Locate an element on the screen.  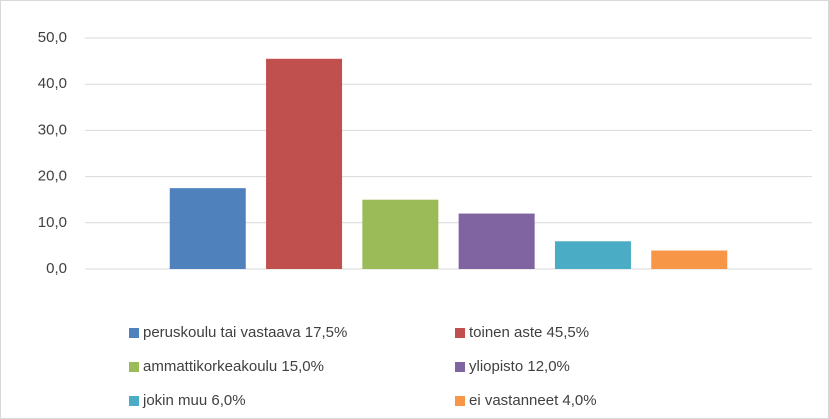
y-tick-label: 10,0 is located at coordinates (52, 222).